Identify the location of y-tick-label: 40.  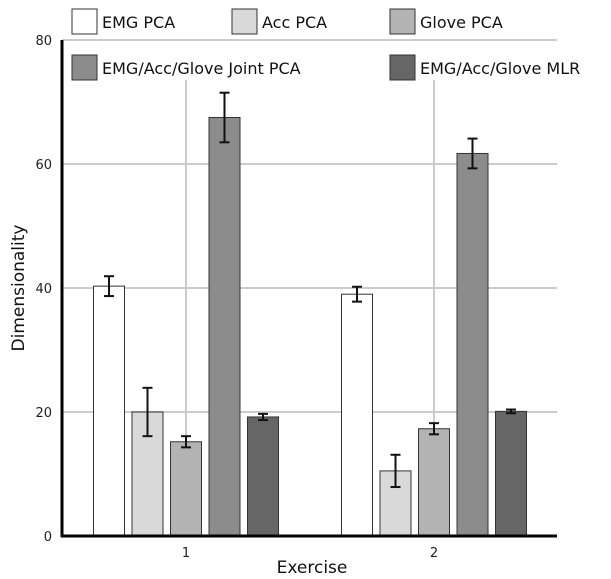
(43, 289).